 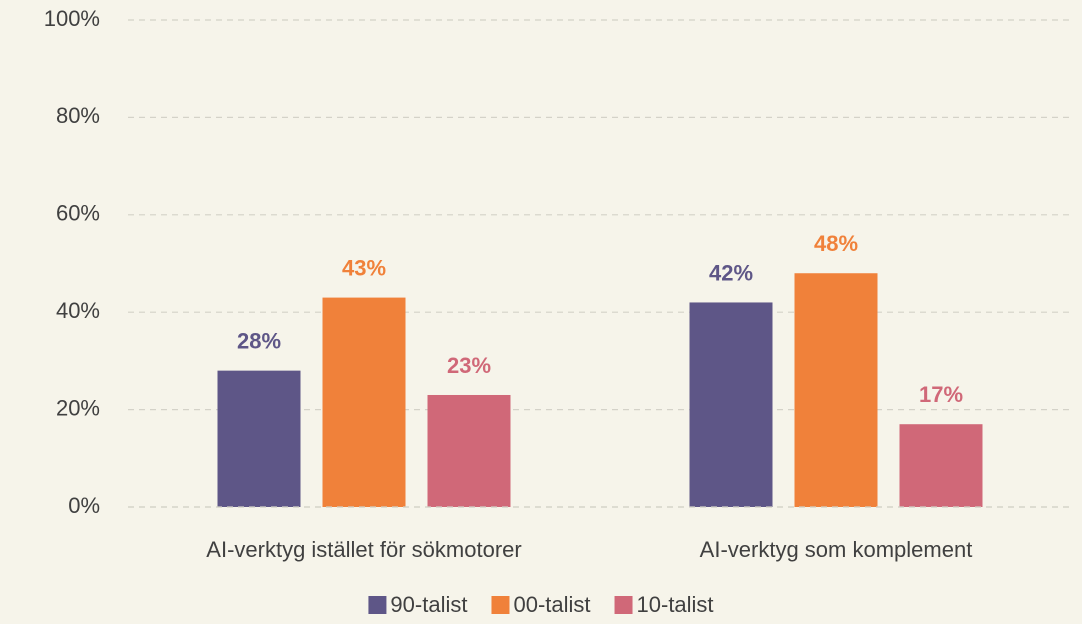 What do you see at coordinates (72, 18) in the screenshot?
I see `y-tick-label: 100%` at bounding box center [72, 18].